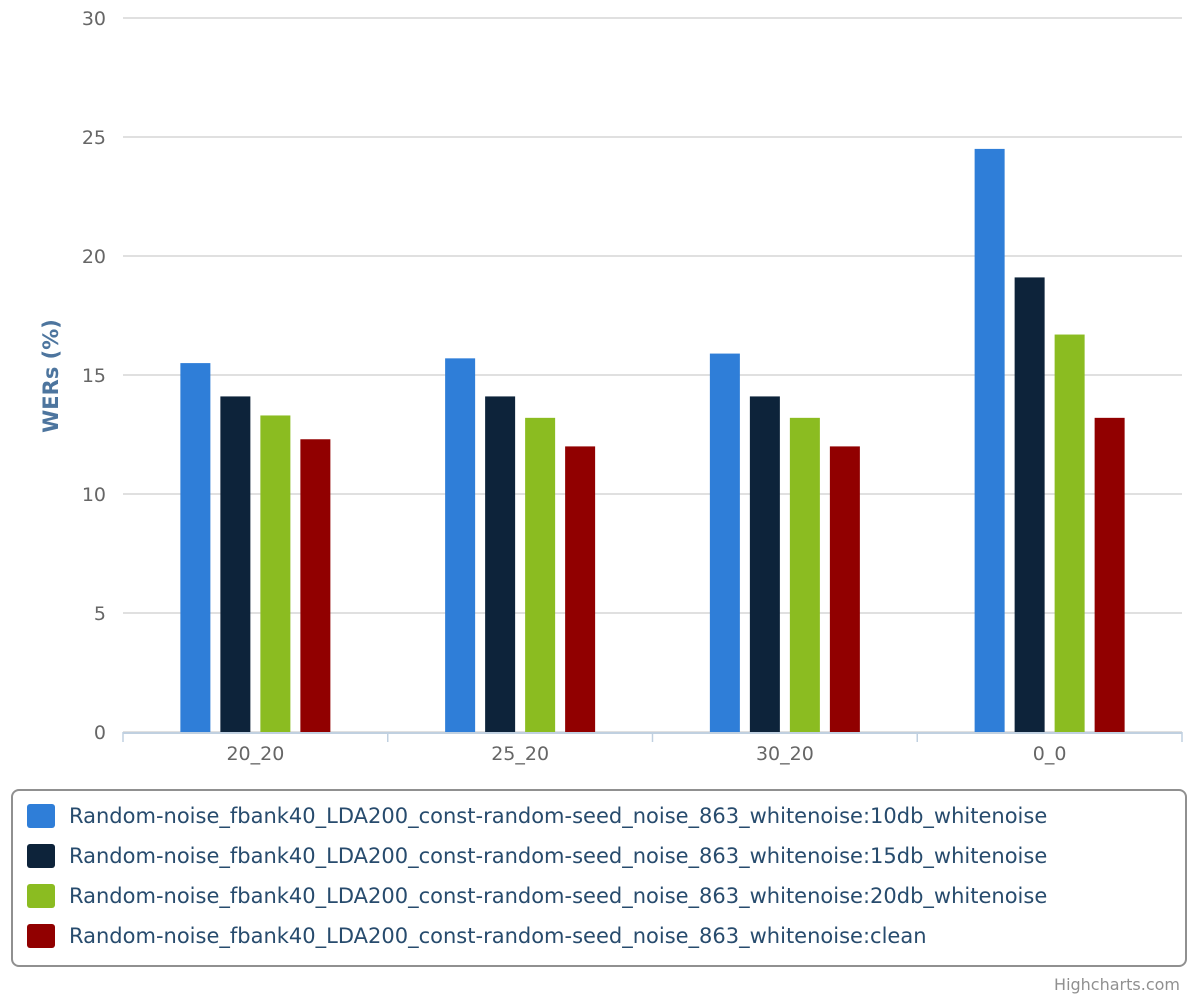  I want to click on x-tick-label: 25_20, so click(520, 754).